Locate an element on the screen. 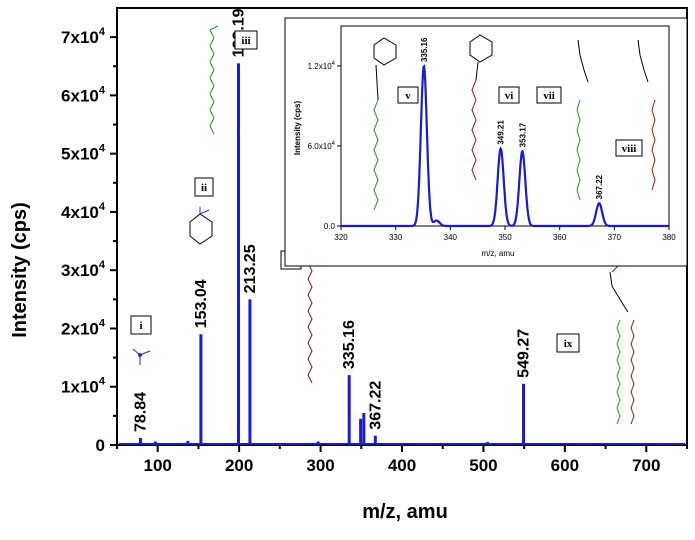 The image size is (695, 540). structure-i: i is located at coordinates (141, 340).